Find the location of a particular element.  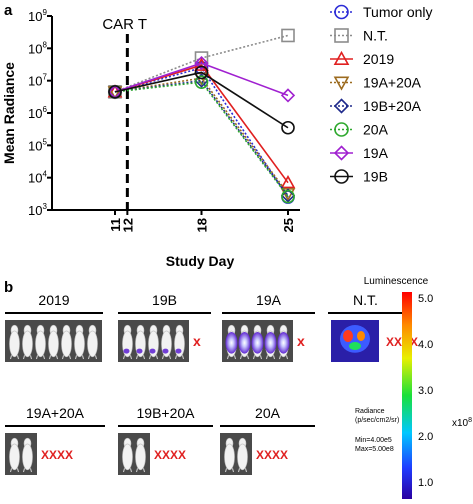

radiance-label: Radiance is located at coordinates (370, 411).